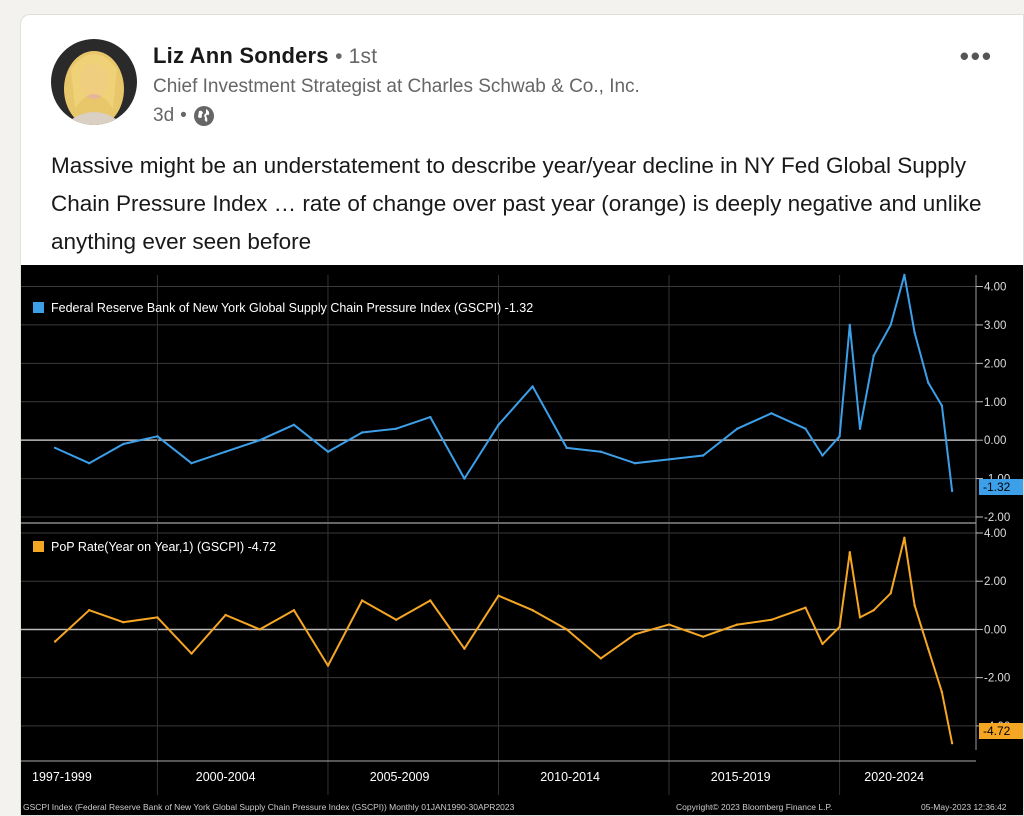 Image resolution: width=1024 pixels, height=816 pixels. I want to click on author-name: Liz Ann Sonders • 1st, so click(265, 56).